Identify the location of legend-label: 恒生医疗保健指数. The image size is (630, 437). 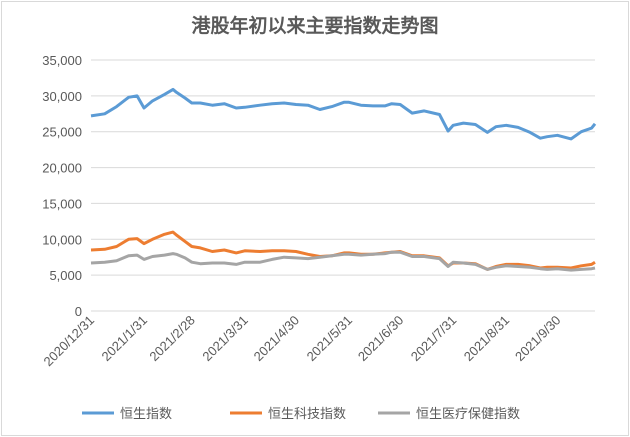
(468, 414).